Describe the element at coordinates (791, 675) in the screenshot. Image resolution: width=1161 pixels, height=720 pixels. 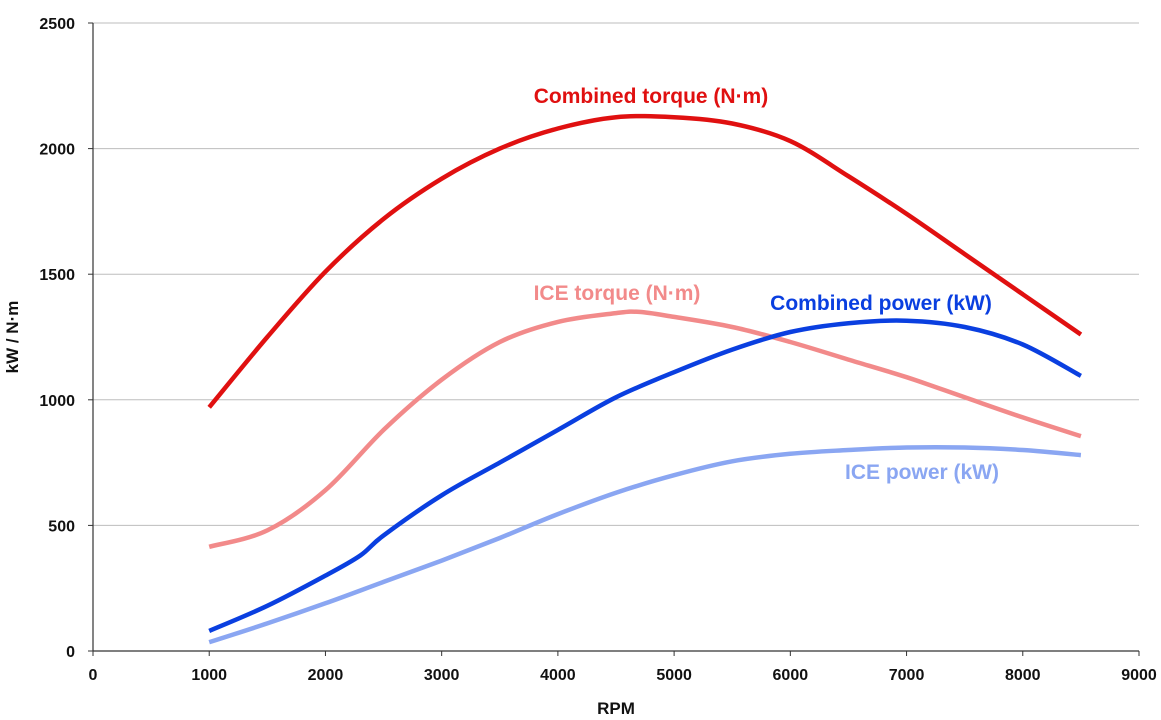
I see `x-tick-label: 6000` at that location.